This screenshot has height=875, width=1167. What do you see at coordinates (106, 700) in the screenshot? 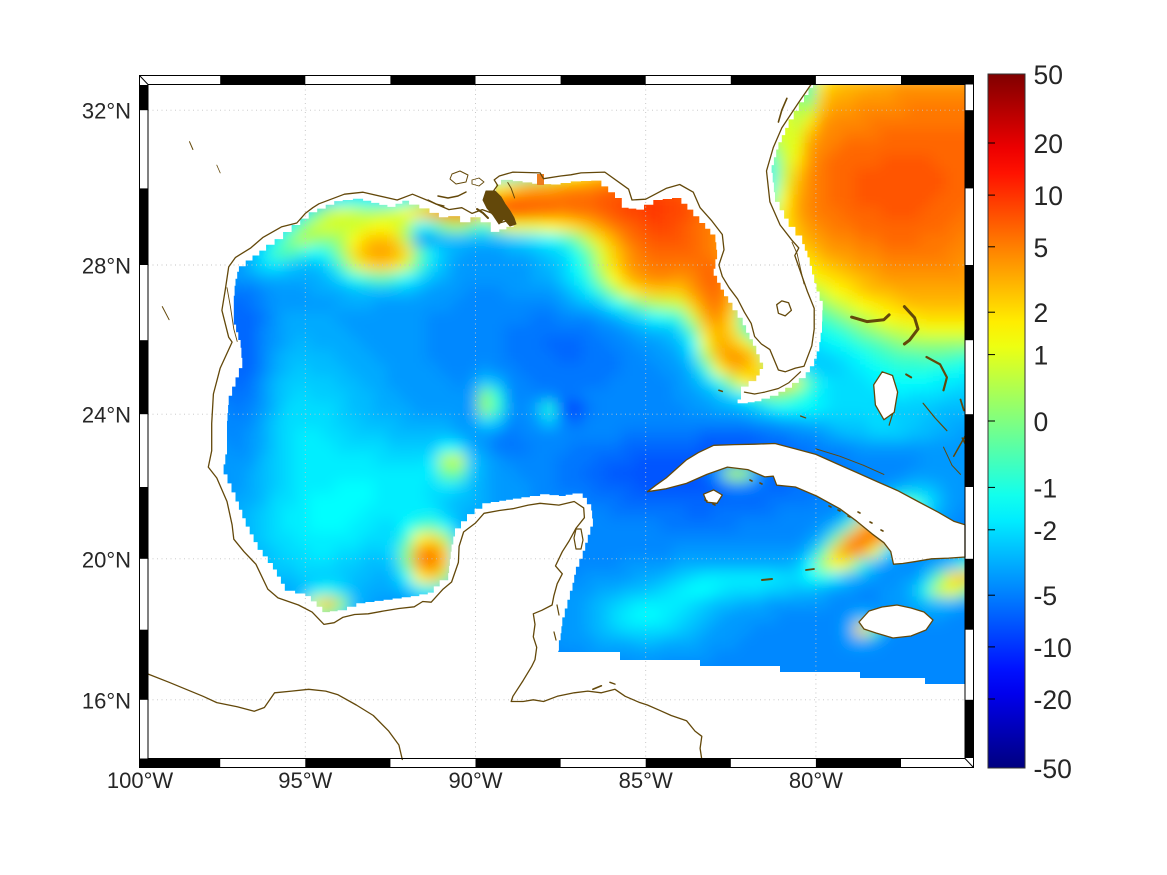
I see `svg-text: 16°N` at bounding box center [106, 700].